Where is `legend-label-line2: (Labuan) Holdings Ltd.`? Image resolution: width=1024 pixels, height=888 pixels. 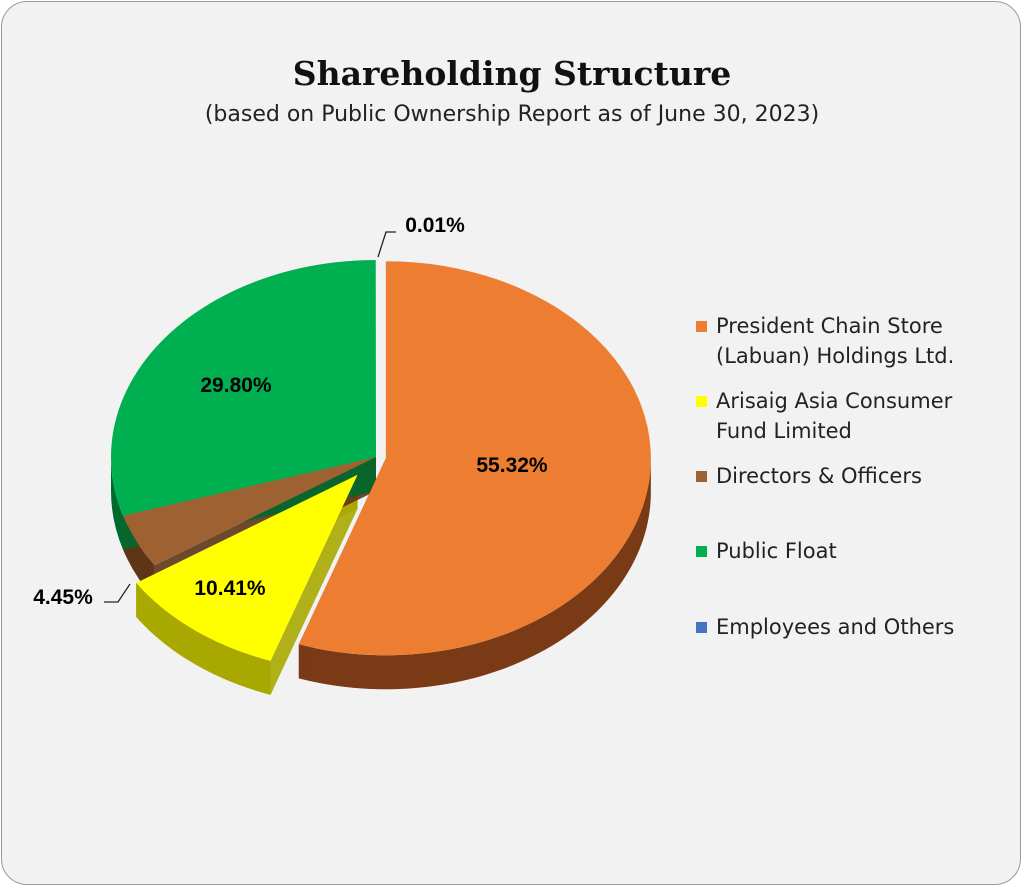 legend-label-line2: (Labuan) Holdings Ltd. is located at coordinates (835, 356).